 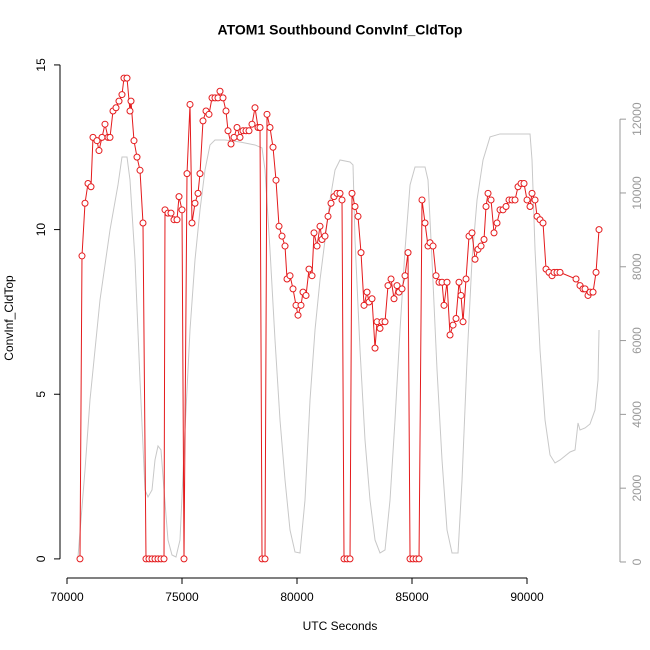 What do you see at coordinates (340, 30) in the screenshot?
I see `chart-title: ATOM1 Southbound ConvInf_CldTop` at bounding box center [340, 30].